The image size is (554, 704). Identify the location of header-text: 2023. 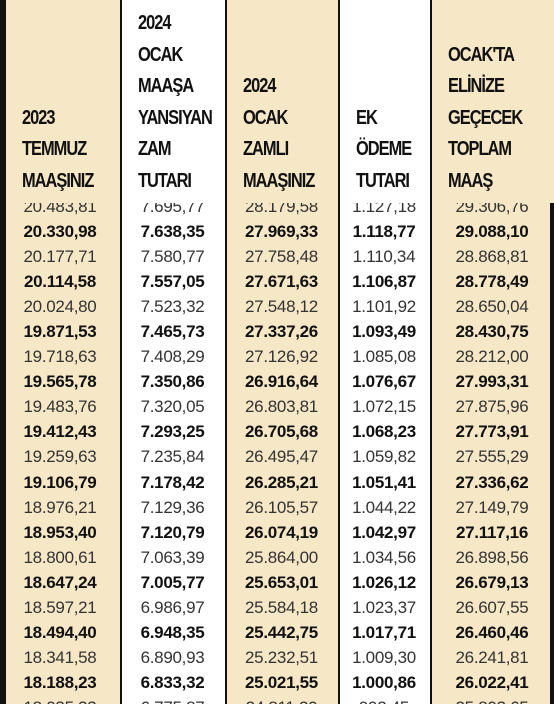
(39, 117).